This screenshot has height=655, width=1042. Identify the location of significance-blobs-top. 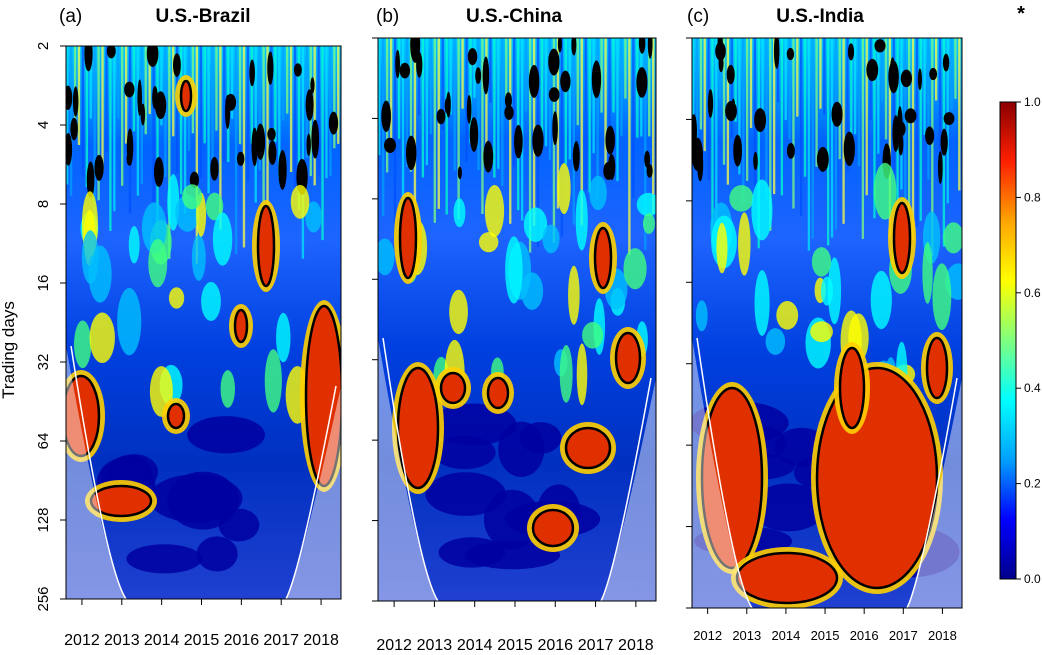
(823, 111).